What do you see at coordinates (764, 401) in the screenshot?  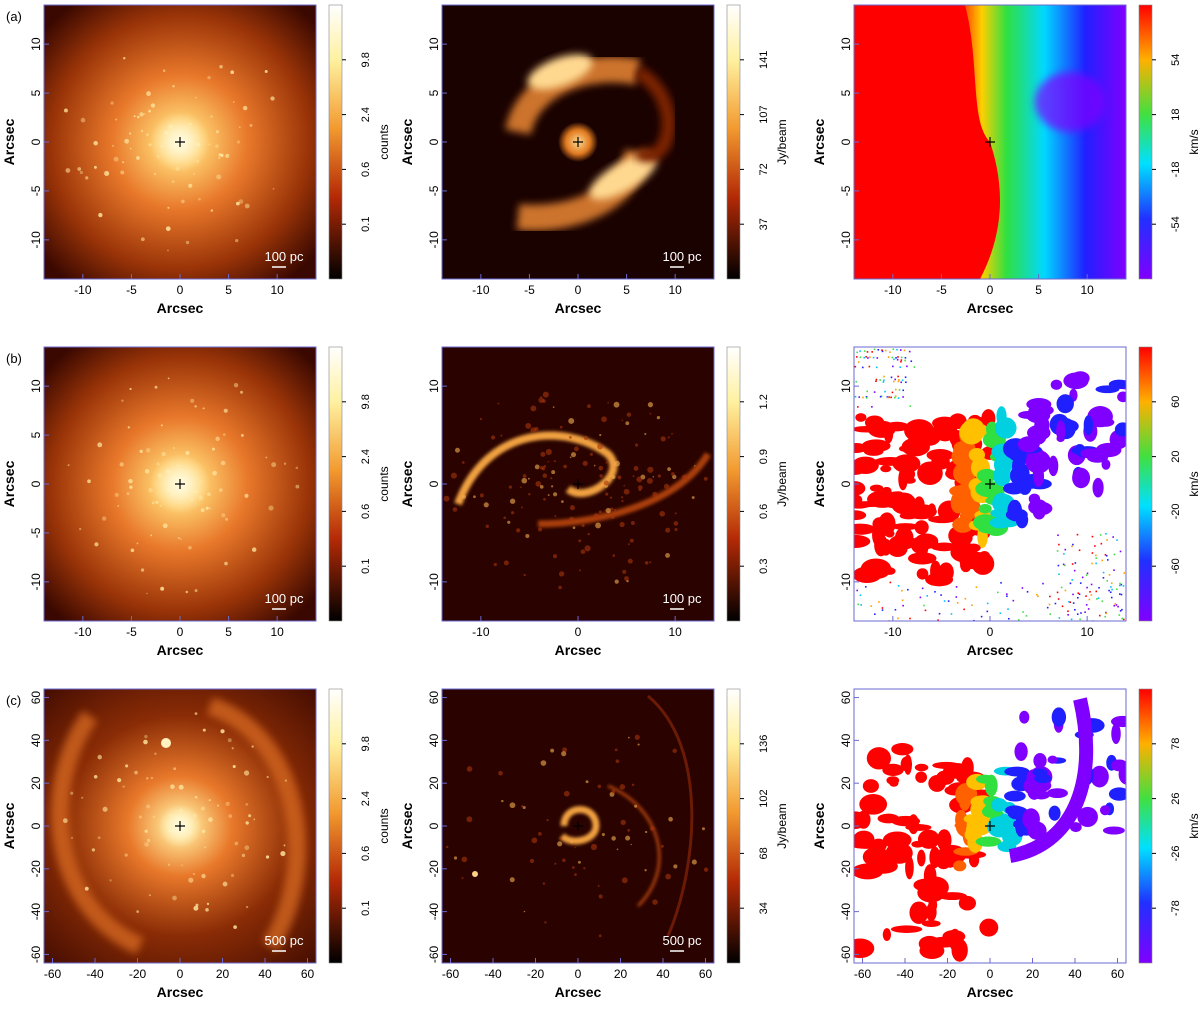 I see `colorbar-tick-label: 1.2` at bounding box center [764, 401].